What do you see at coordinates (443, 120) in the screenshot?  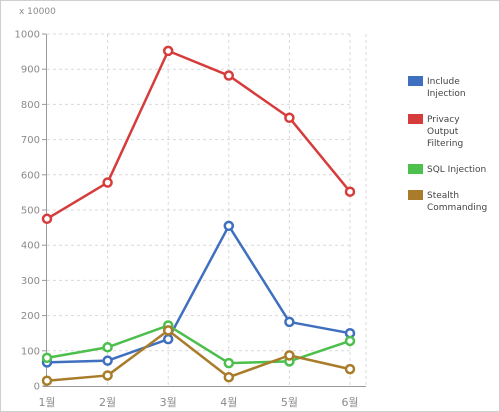 I see `legend-label: Privacy` at bounding box center [443, 120].